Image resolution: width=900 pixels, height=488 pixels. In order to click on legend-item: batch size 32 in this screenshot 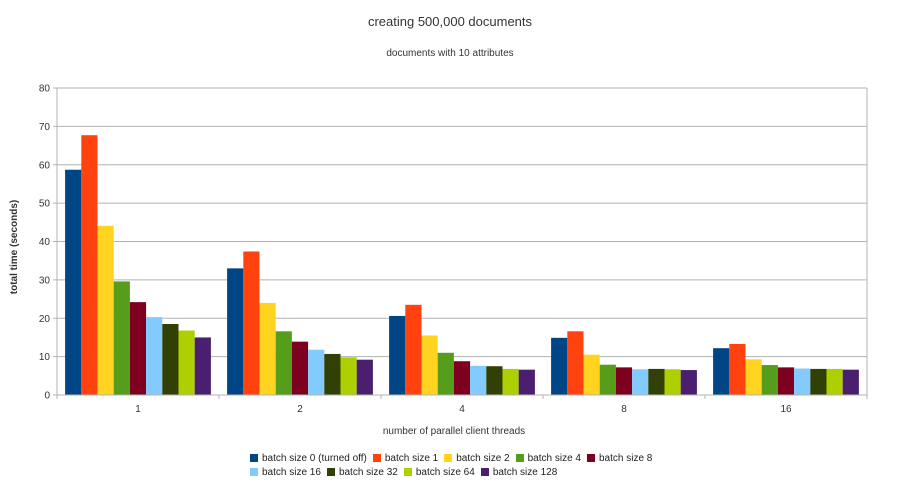, I will do `click(362, 472)`.